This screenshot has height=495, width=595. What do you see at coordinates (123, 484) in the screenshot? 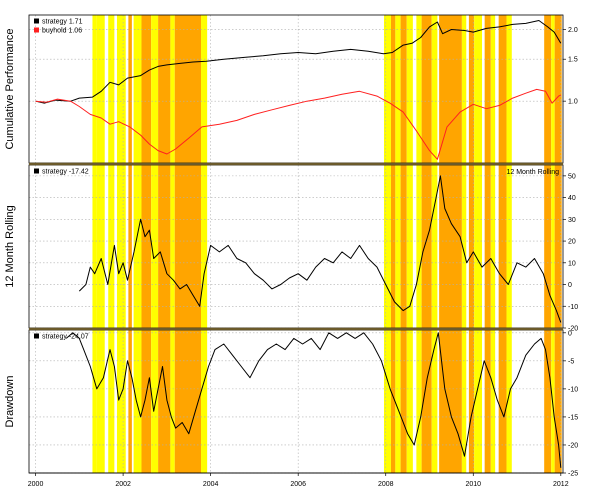
I see `x-tick-label: 2002` at bounding box center [123, 484].